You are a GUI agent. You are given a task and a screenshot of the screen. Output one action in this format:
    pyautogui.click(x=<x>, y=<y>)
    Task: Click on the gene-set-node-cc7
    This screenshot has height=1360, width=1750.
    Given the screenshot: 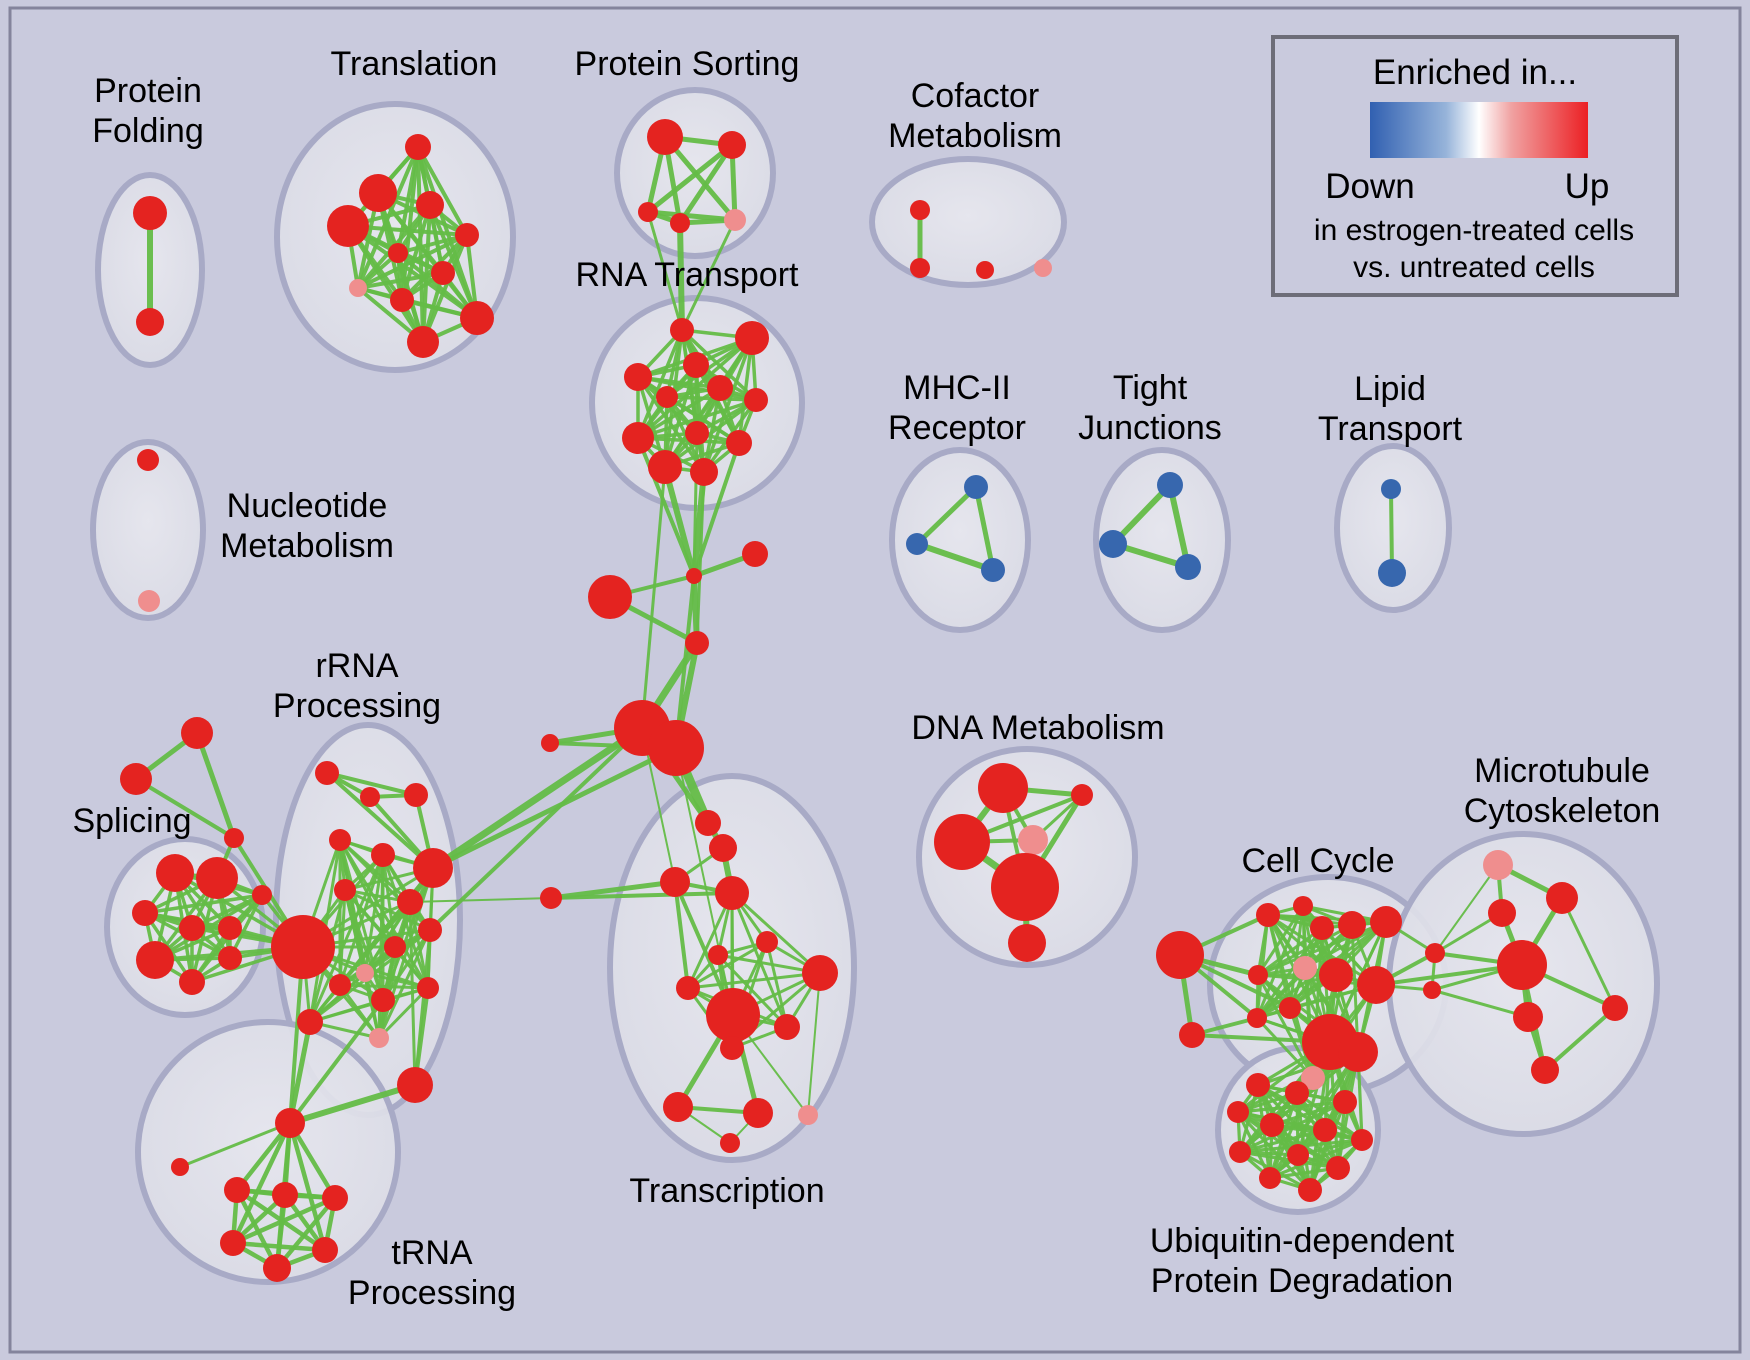 What is the action you would take?
    pyautogui.click(x=1305, y=968)
    